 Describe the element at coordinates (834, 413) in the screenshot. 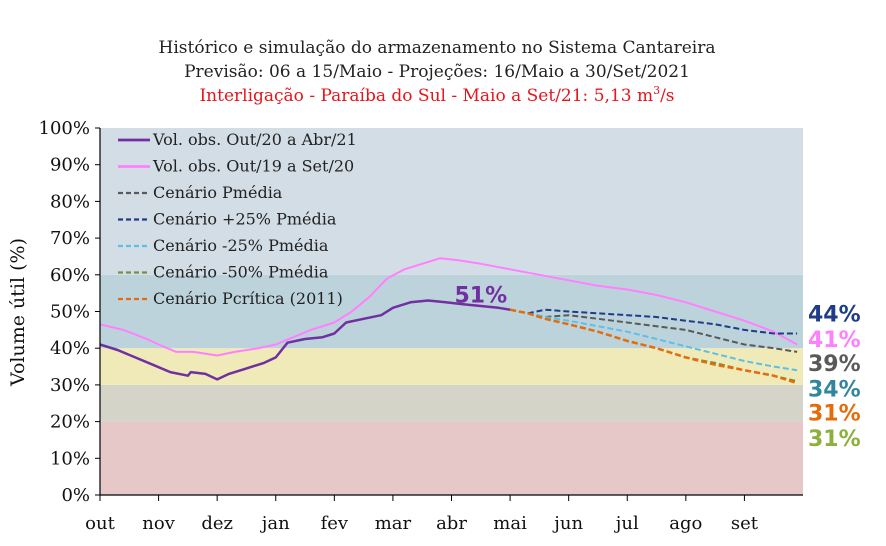

I see `end-label-4: 31%` at that location.